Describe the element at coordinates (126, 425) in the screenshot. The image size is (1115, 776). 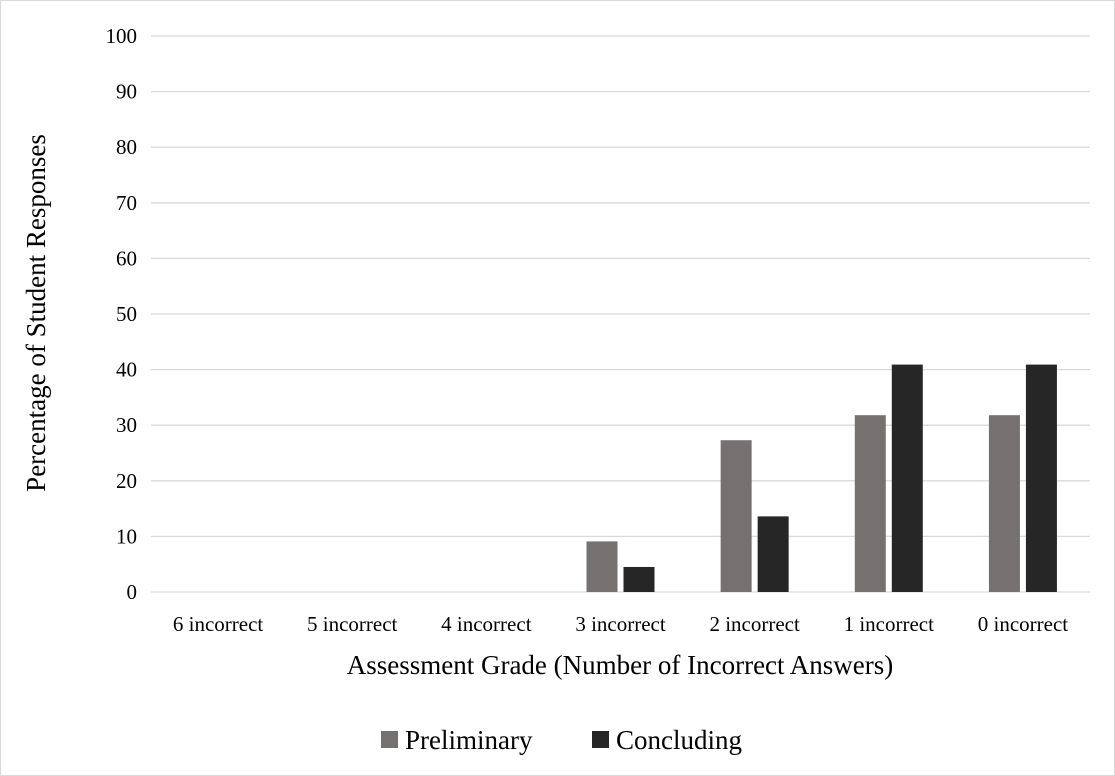
I see `y-tick-label: 30` at that location.